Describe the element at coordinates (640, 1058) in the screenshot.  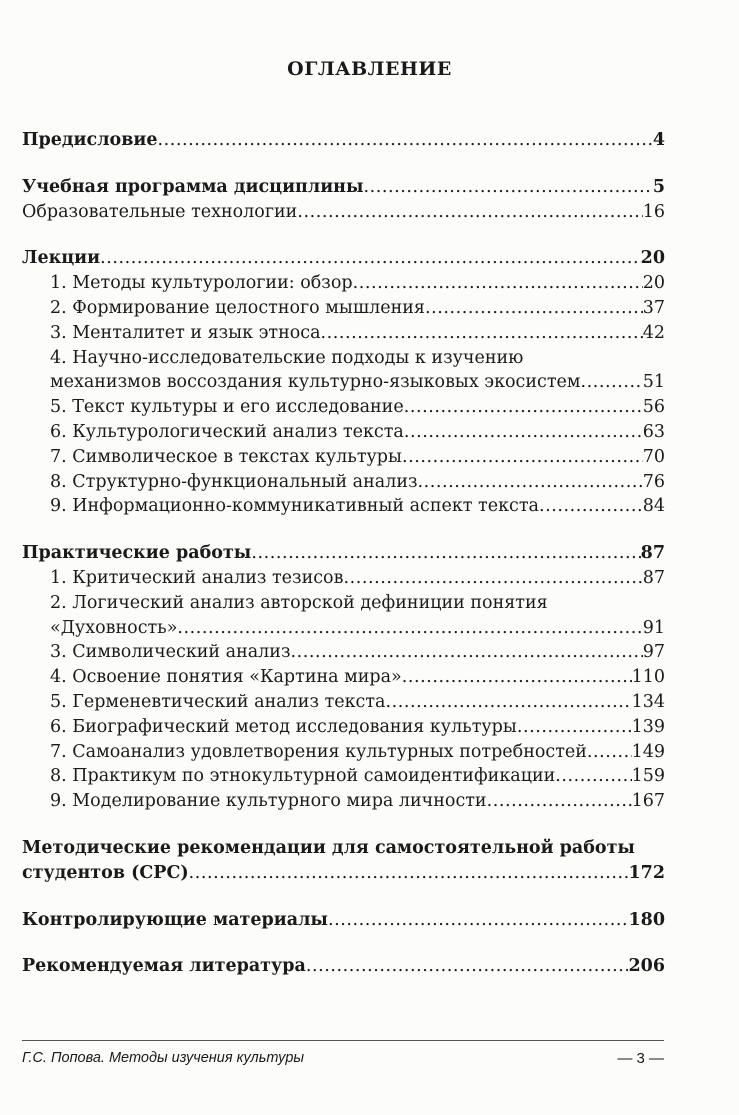
I see `page-number: — 3 —` at that location.